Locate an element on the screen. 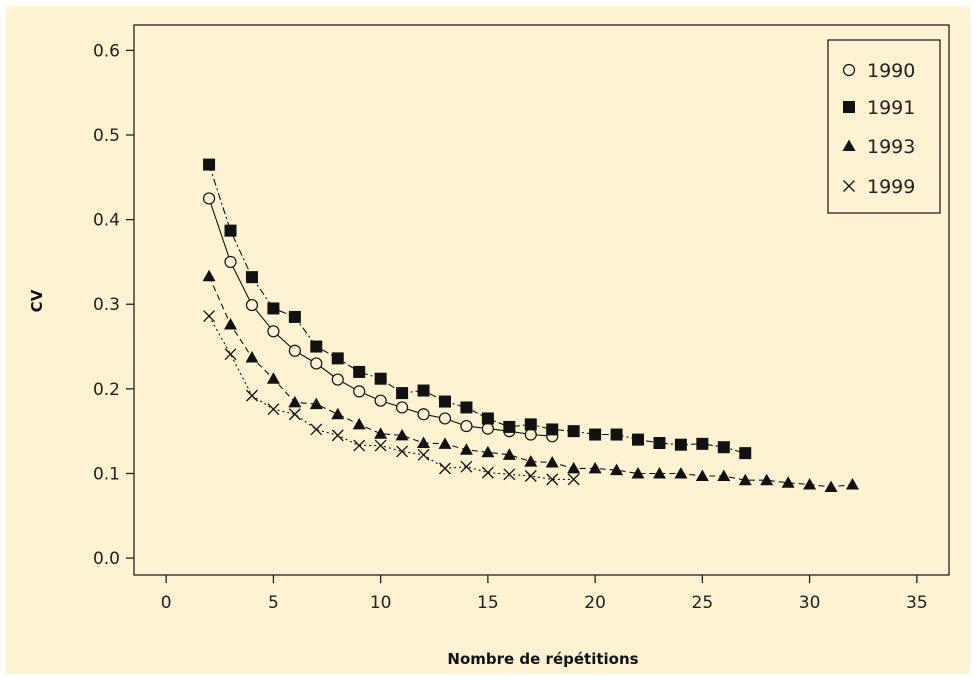 The image size is (975, 679). legend-label-1993: 1993 is located at coordinates (891, 147).